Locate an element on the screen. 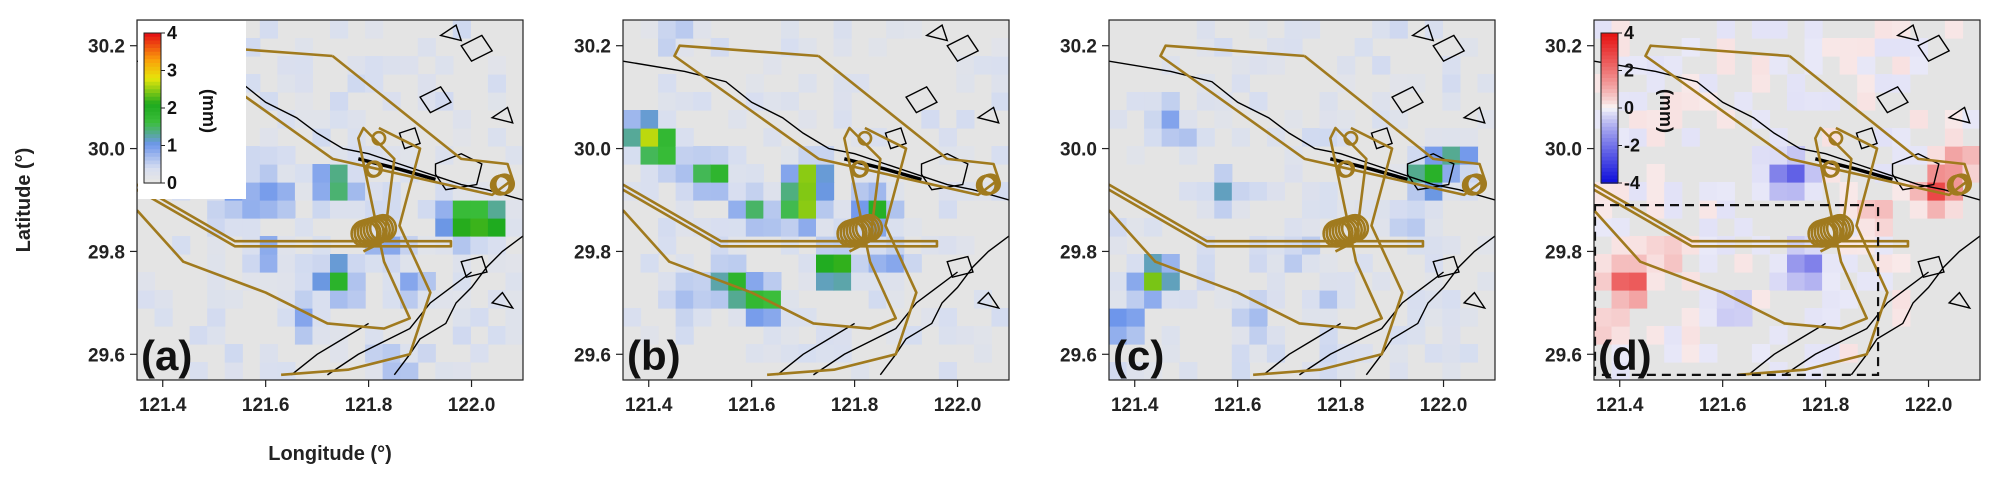  flight-track-segment is located at coordinates (1267, 215).